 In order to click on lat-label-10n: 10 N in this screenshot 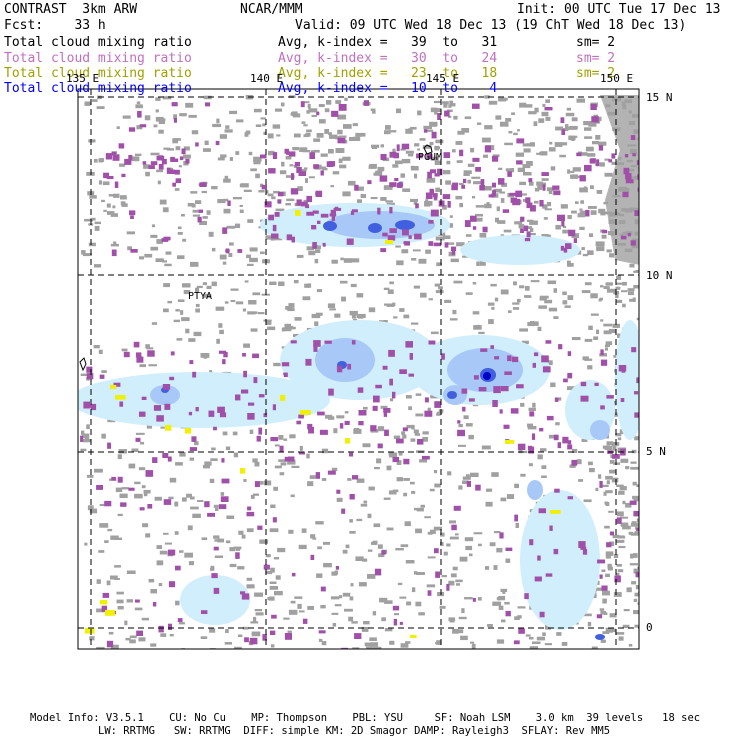, I will do `click(659, 275)`.